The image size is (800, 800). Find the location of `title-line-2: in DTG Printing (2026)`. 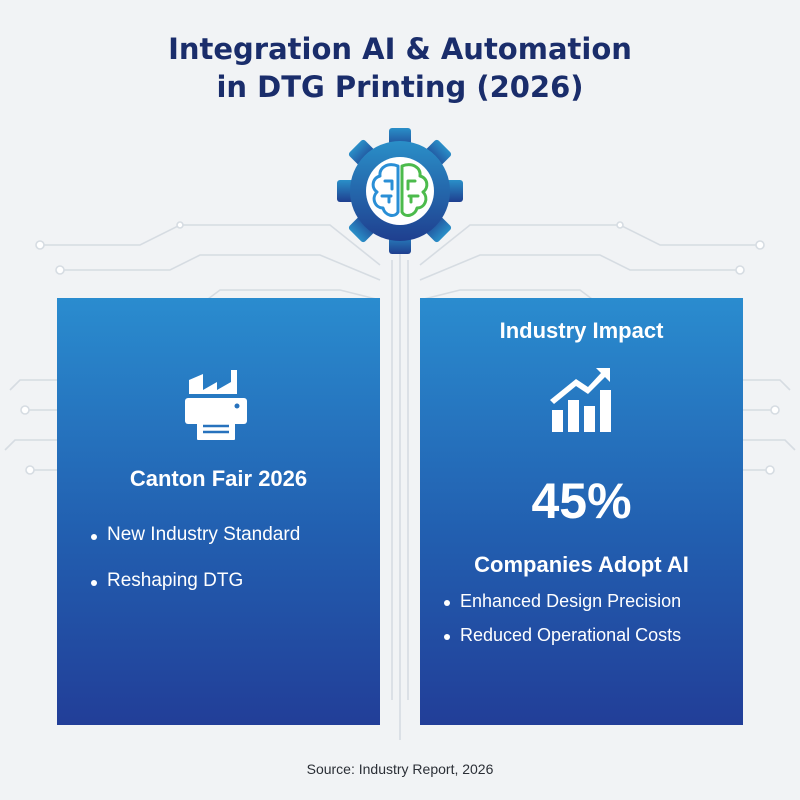

title-line-2: in DTG Printing (2026) is located at coordinates (400, 87).